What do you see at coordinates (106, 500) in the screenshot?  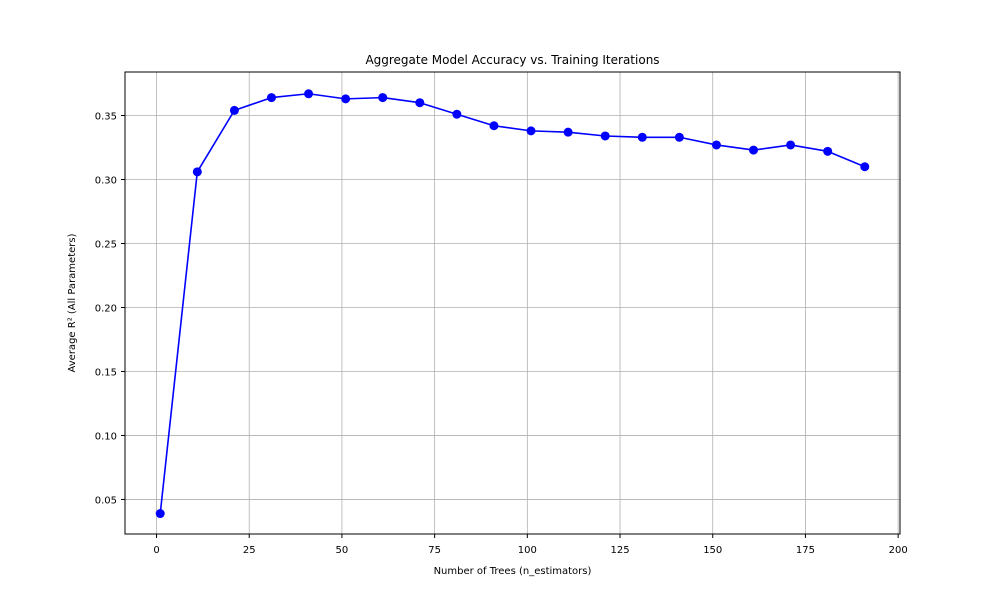 I see `y-tick-label: 0.05` at bounding box center [106, 500].